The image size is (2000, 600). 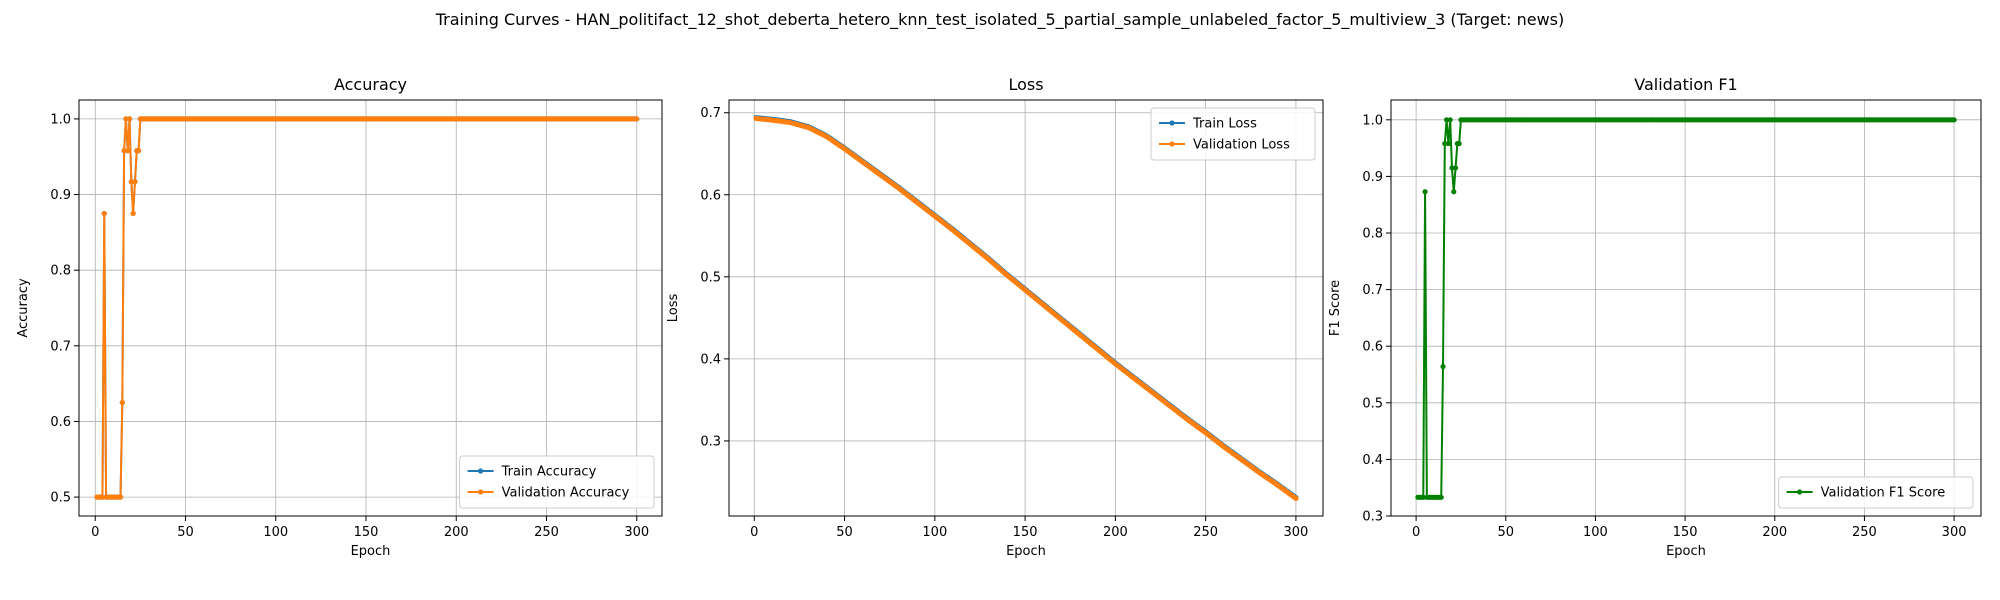 I want to click on chart-title: Validation F1, so click(x=1685, y=84).